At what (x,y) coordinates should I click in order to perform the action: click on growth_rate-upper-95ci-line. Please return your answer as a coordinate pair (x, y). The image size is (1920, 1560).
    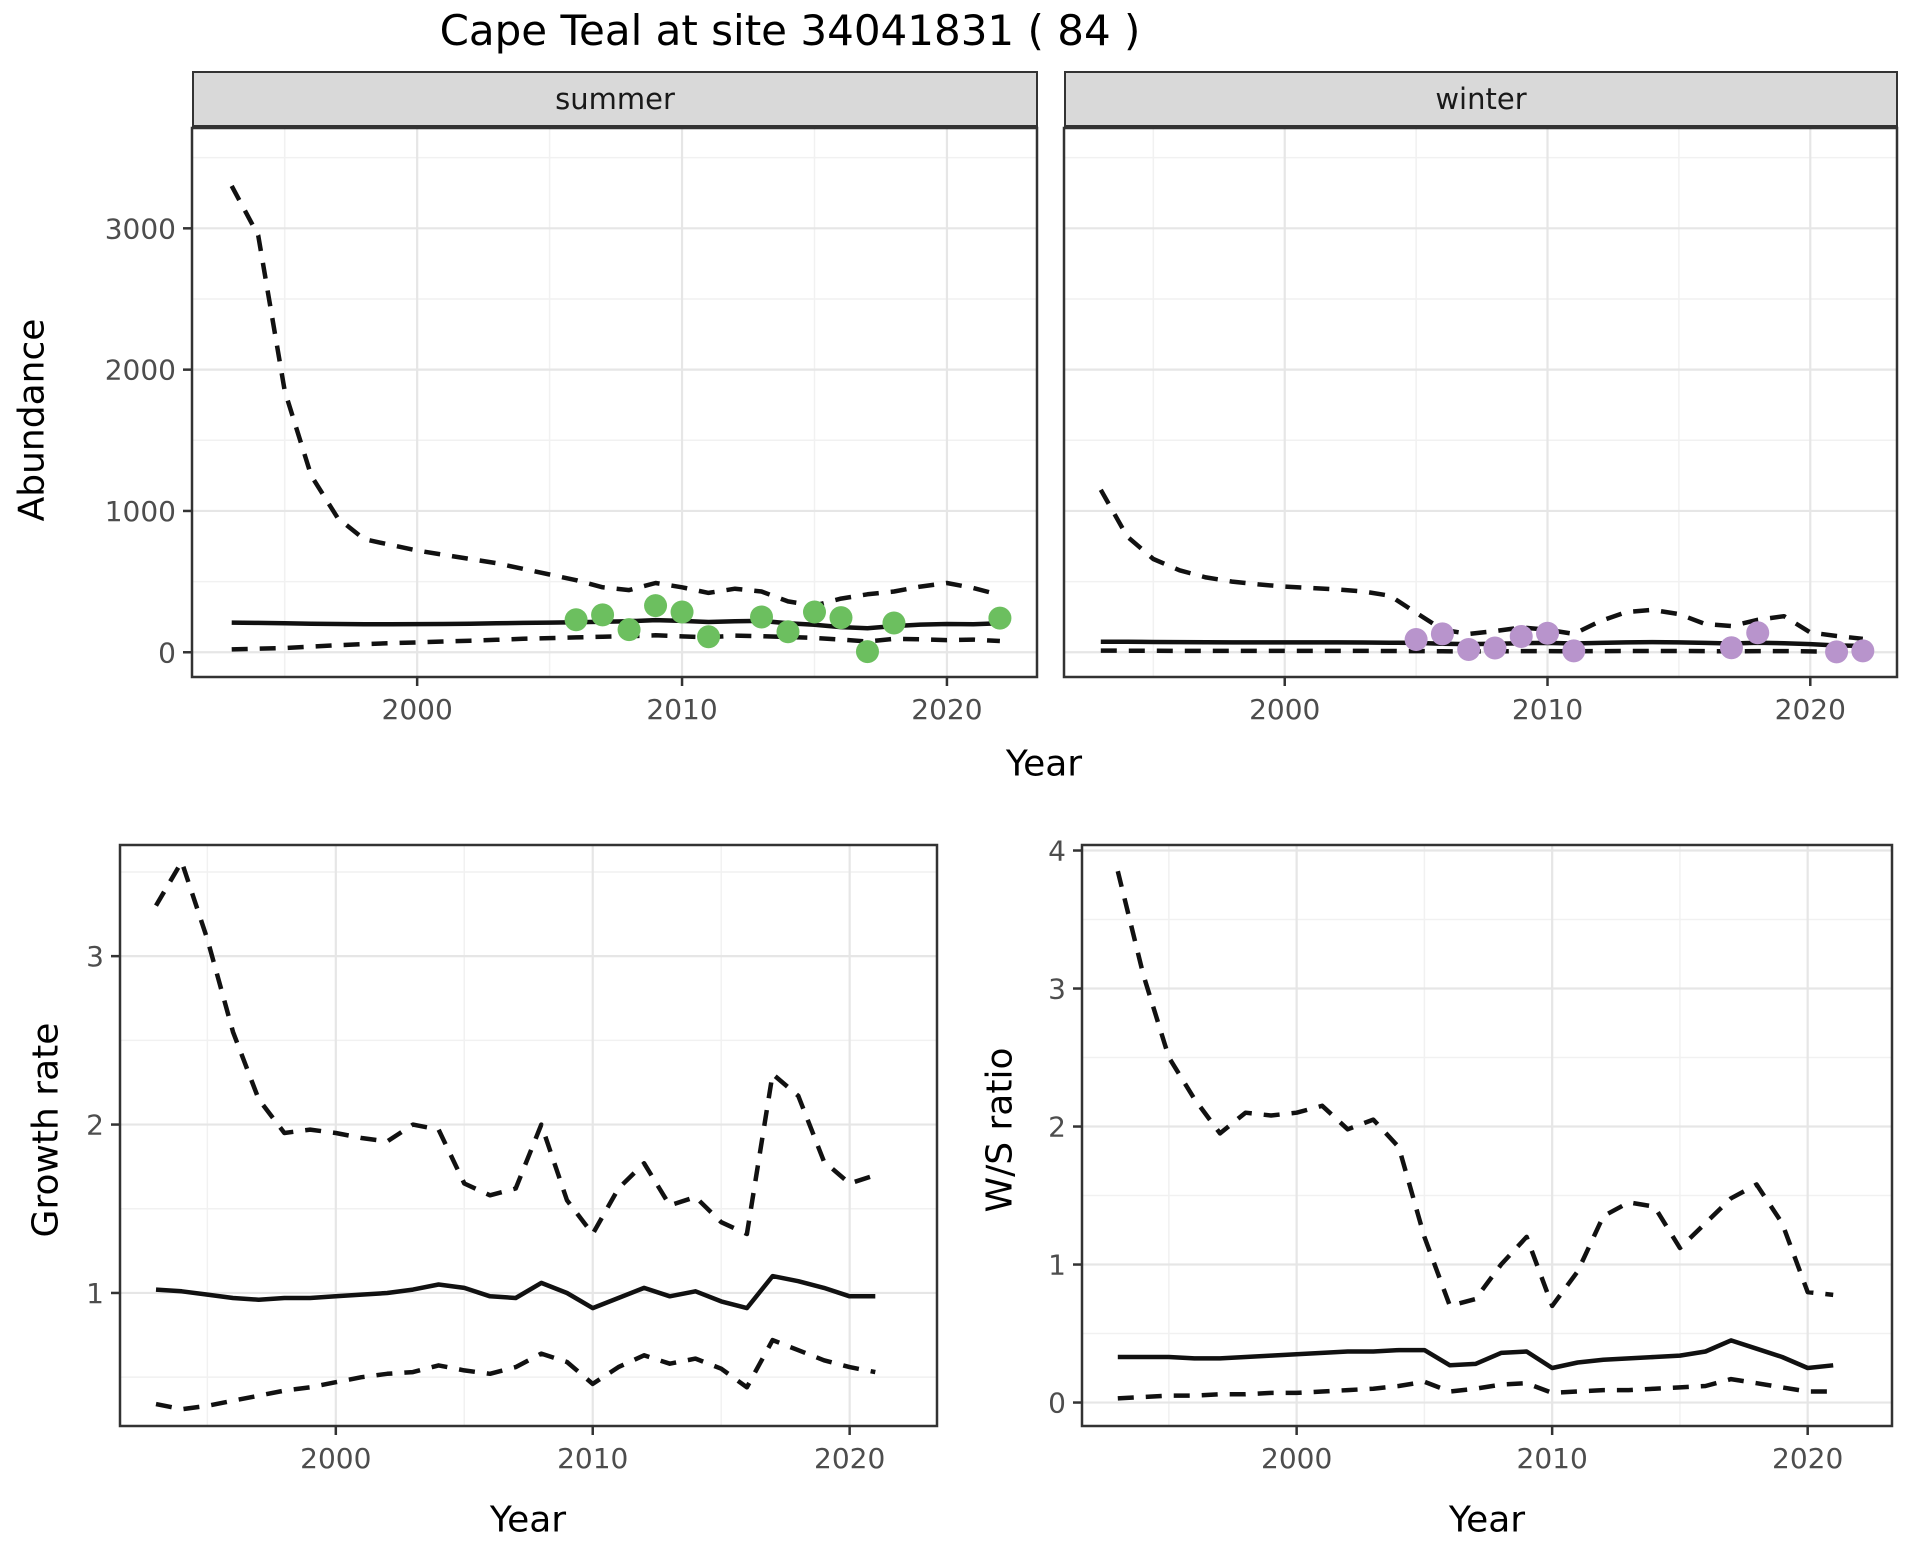
    Looking at the image, I should click on (515, 1048).